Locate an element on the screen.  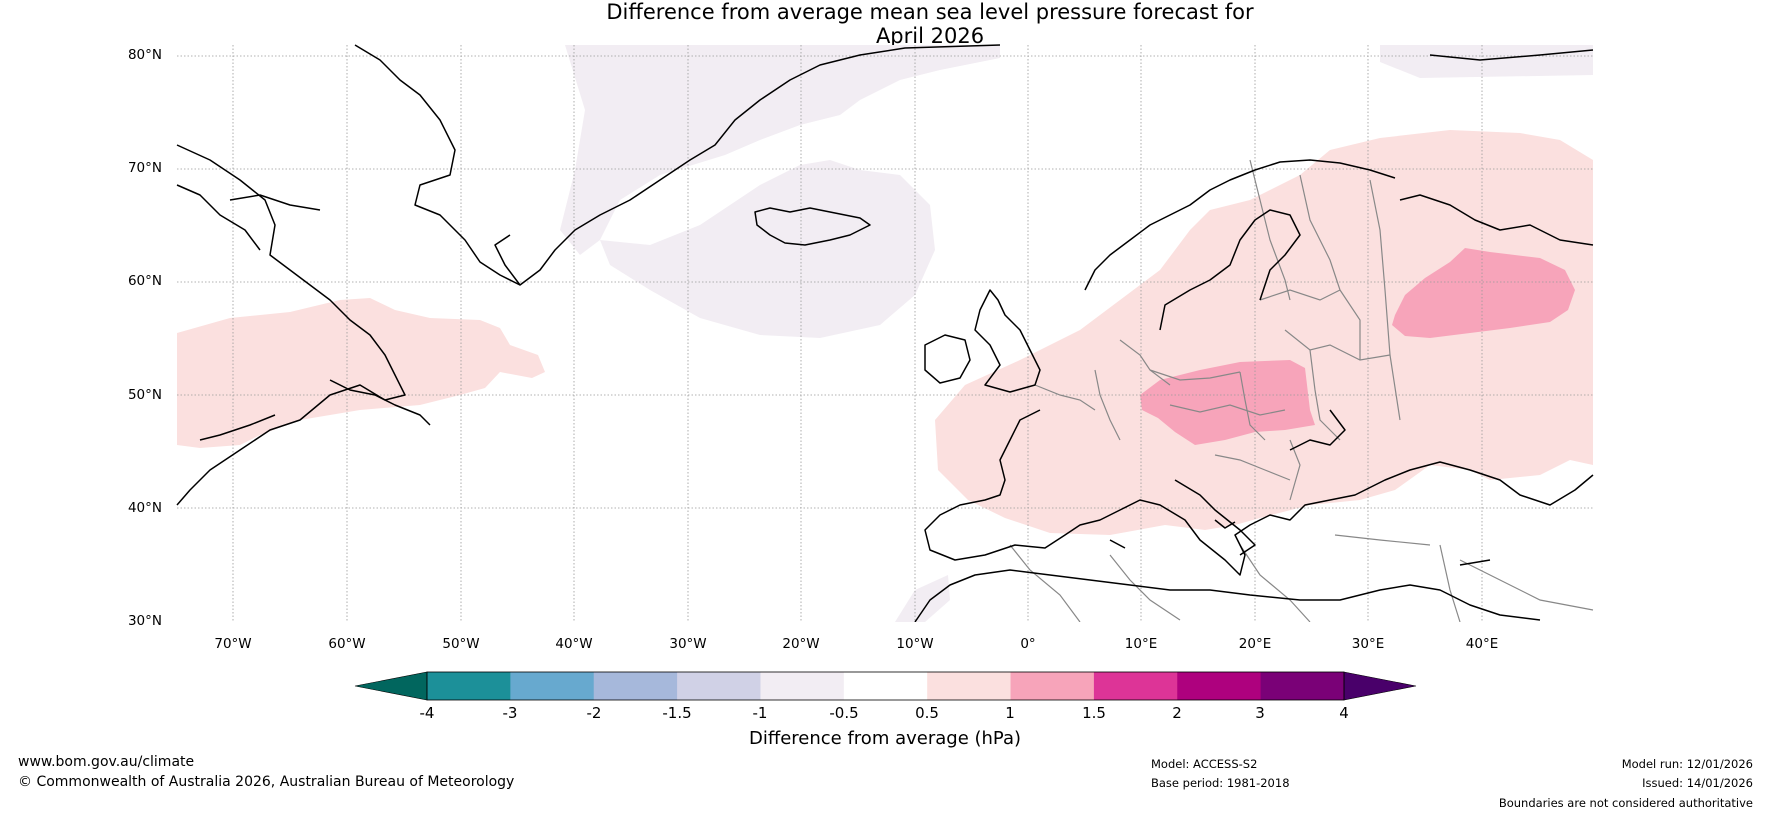
colorbar-tick-neg-0-5: -0.5 is located at coordinates (844, 713).